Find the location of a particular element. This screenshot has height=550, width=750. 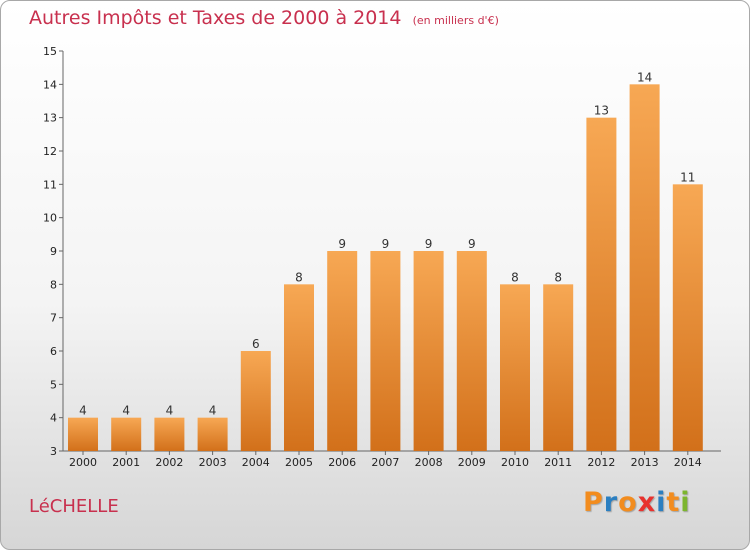

proxiti-logo: Proxiti is located at coordinates (637, 502).